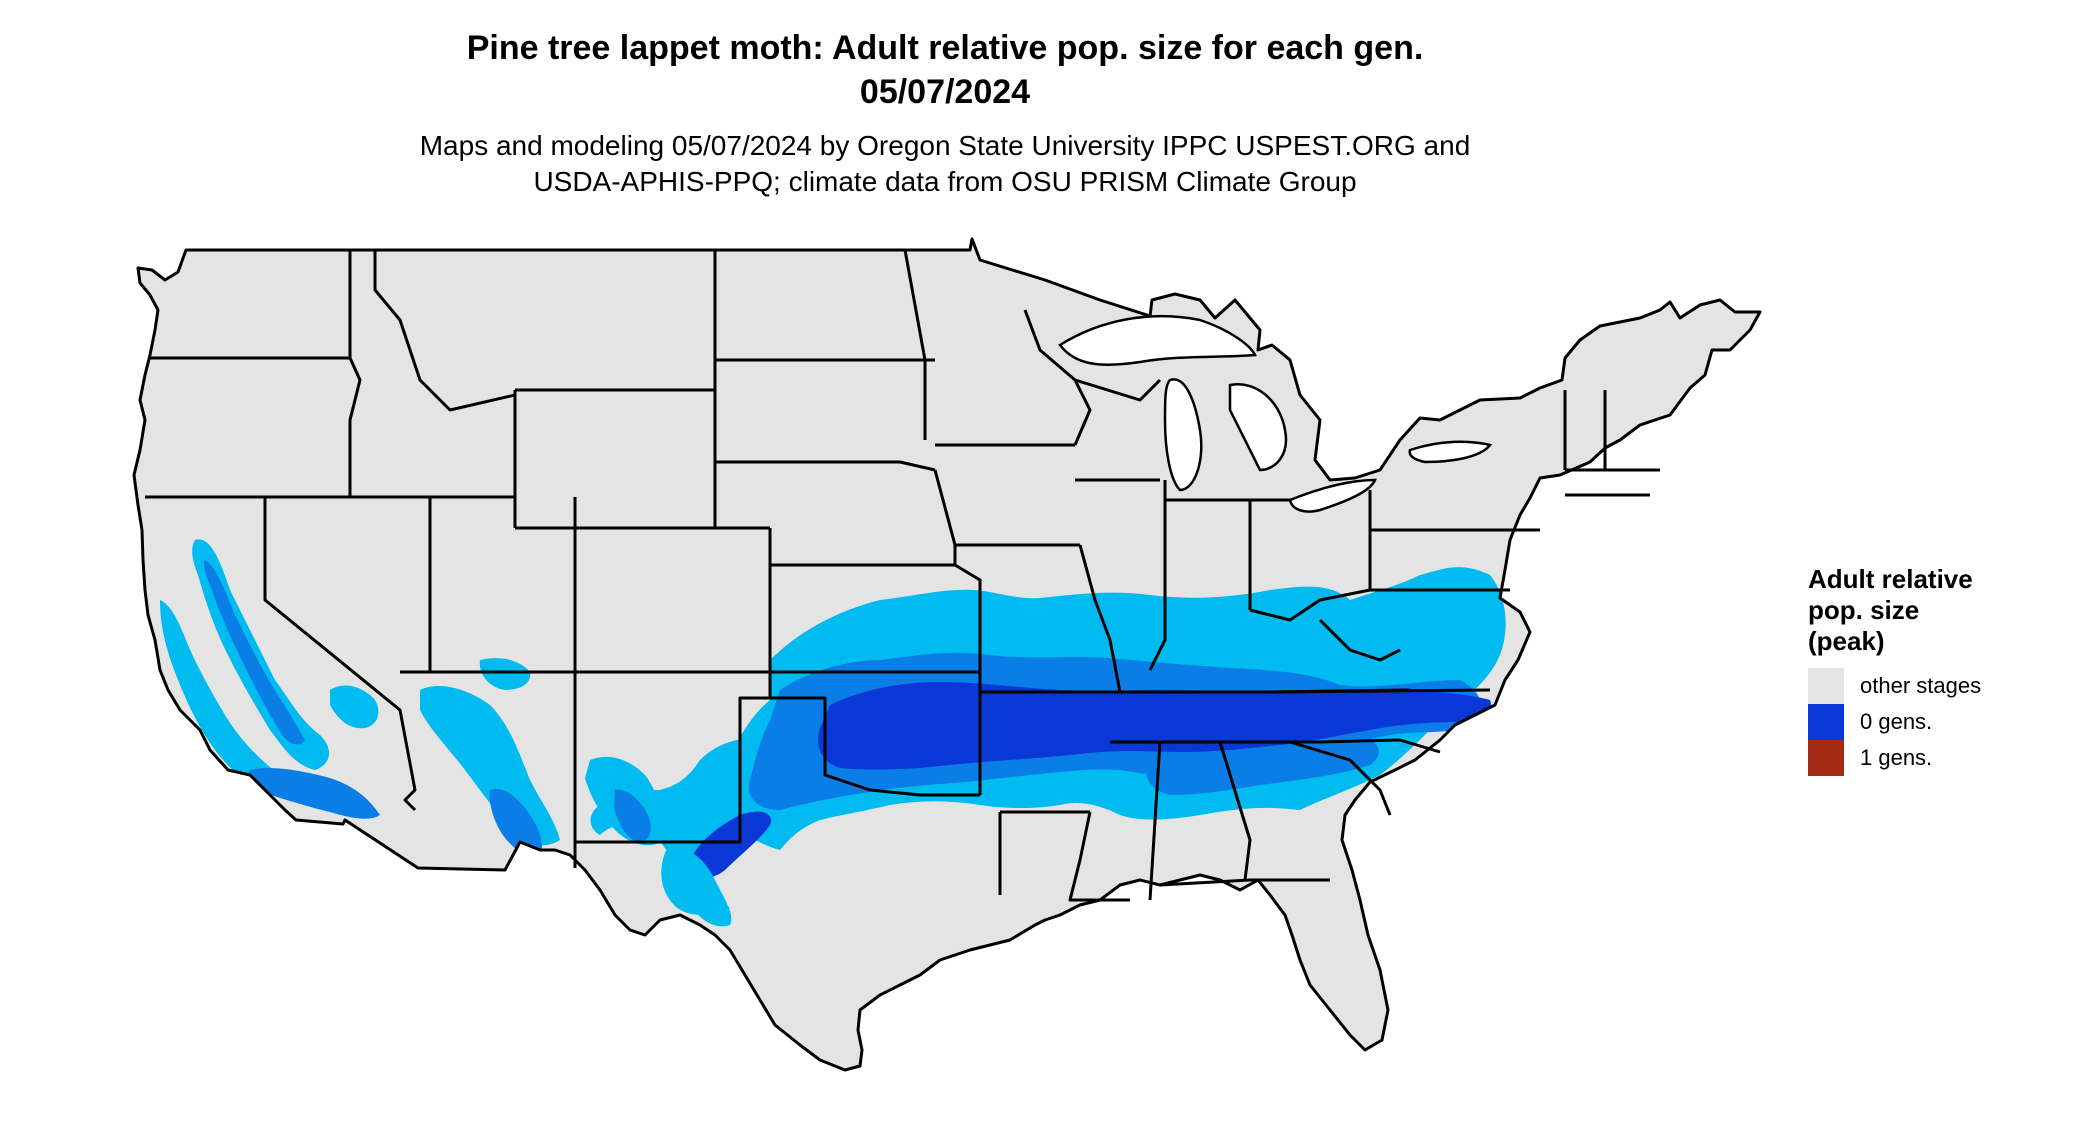 The image size is (2100, 1121). What do you see at coordinates (1826, 686) in the screenshot?
I see `legend-swatch-other-stages` at bounding box center [1826, 686].